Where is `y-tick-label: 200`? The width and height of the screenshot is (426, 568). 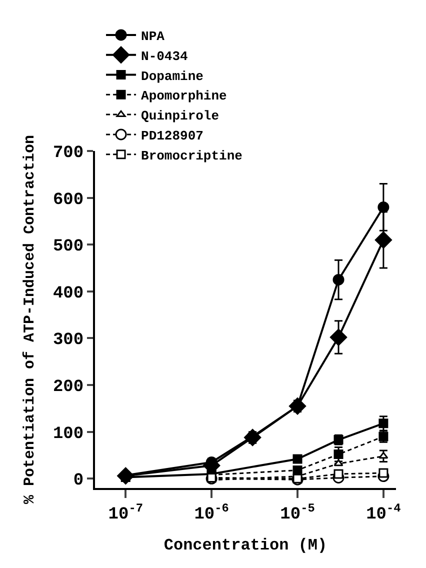 y-tick-label: 200 is located at coordinates (68, 387).